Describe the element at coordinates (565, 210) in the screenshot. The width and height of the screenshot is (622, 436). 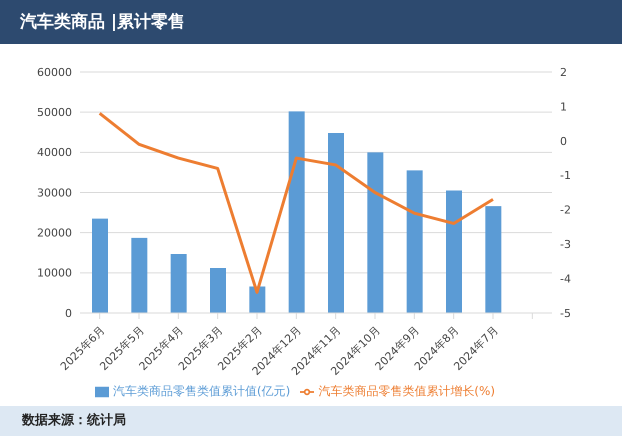
I see `y2-tick-label: -2` at that location.